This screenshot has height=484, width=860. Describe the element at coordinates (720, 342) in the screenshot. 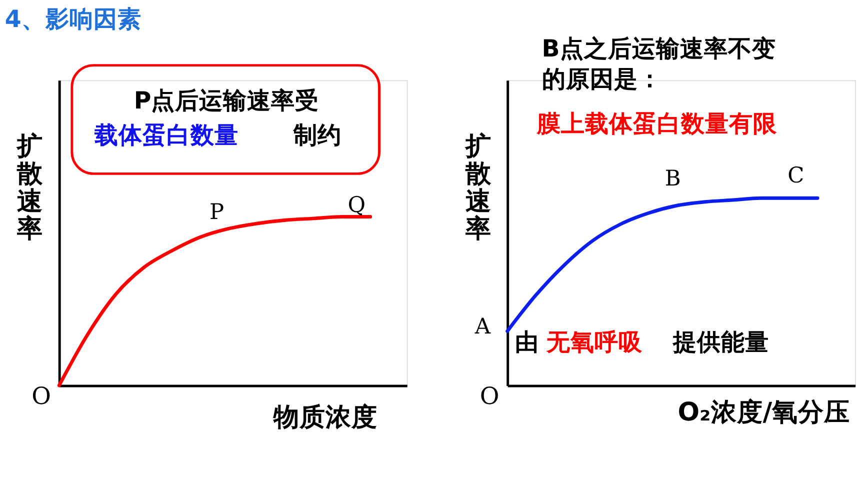

I see `annotation: 提供能量` at that location.